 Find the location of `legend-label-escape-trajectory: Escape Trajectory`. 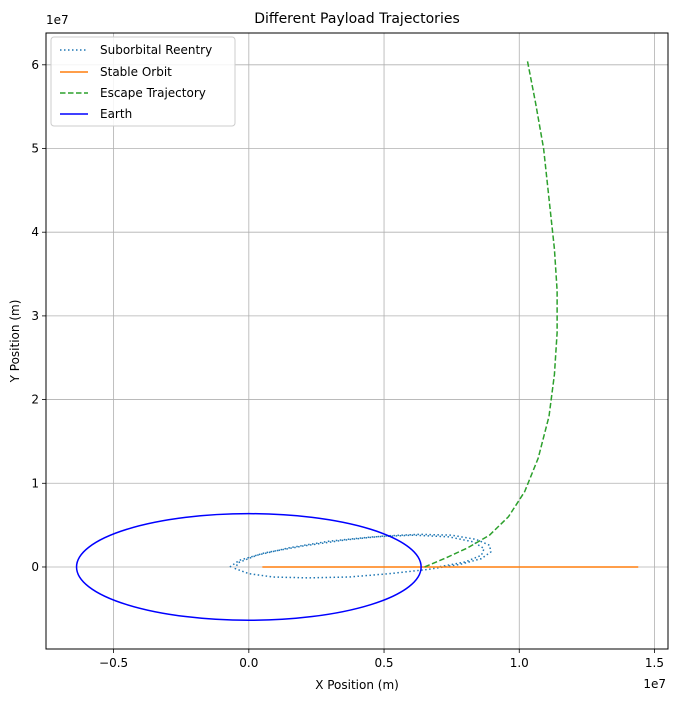

legend-label-escape-trajectory: Escape Trajectory is located at coordinates (153, 93).